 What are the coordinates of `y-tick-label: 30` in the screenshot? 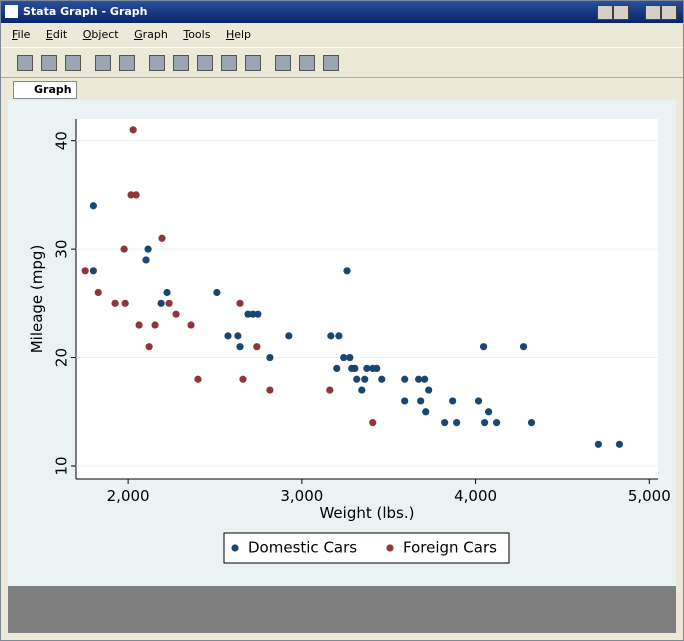 It's located at (62, 249).